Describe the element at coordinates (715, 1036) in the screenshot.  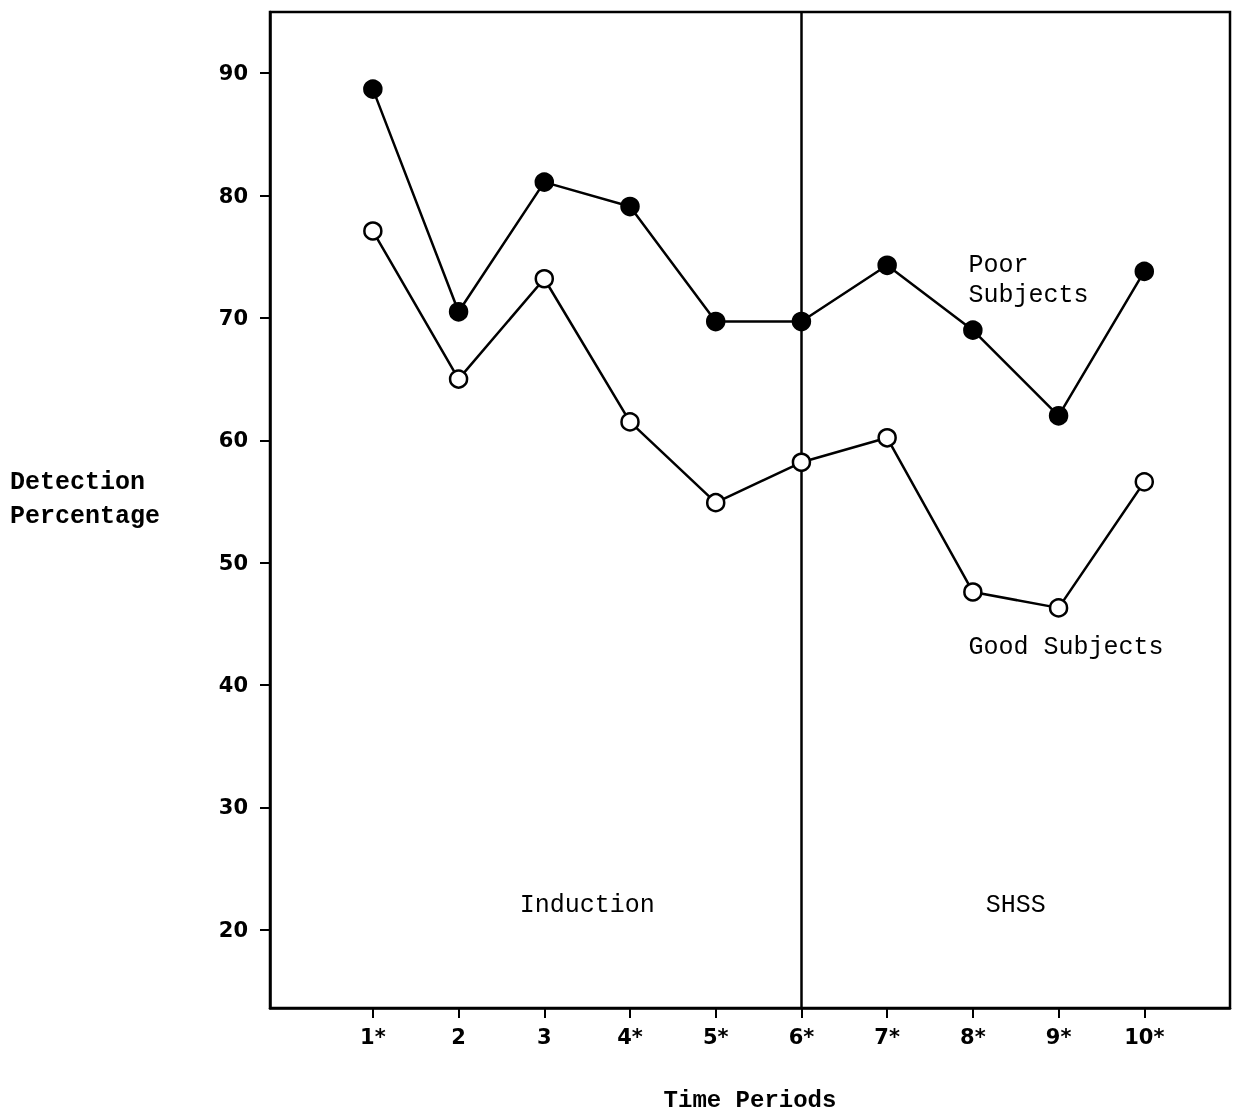
I see `x-tick-label: 5*` at that location.